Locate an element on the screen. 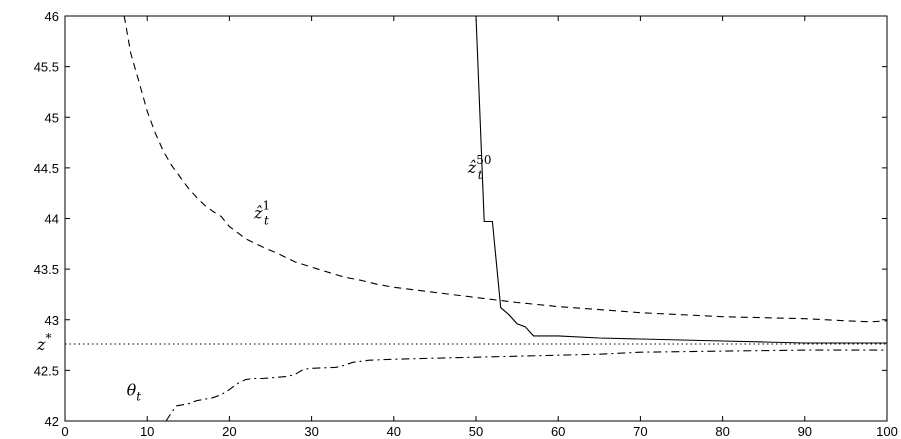 The height and width of the screenshot is (439, 901). x-tick-label: 10 is located at coordinates (147, 431).